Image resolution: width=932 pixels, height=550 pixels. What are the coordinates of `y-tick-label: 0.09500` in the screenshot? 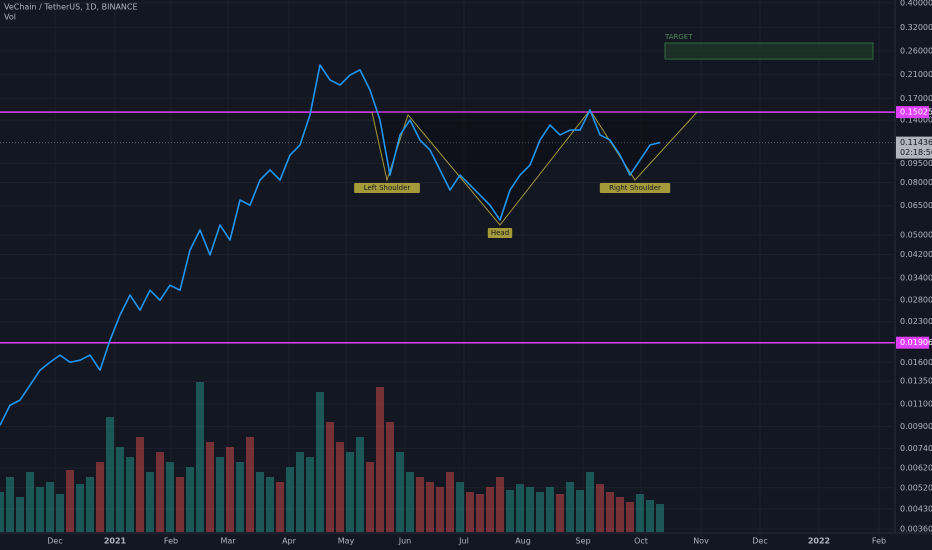 It's located at (916, 163).